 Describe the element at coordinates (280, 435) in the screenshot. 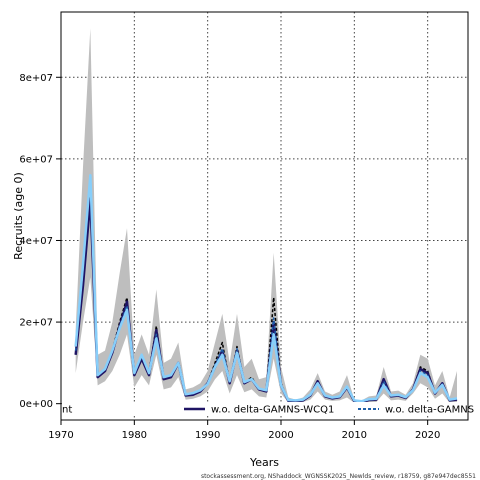

I see `x-tick-label: 2000` at that location.